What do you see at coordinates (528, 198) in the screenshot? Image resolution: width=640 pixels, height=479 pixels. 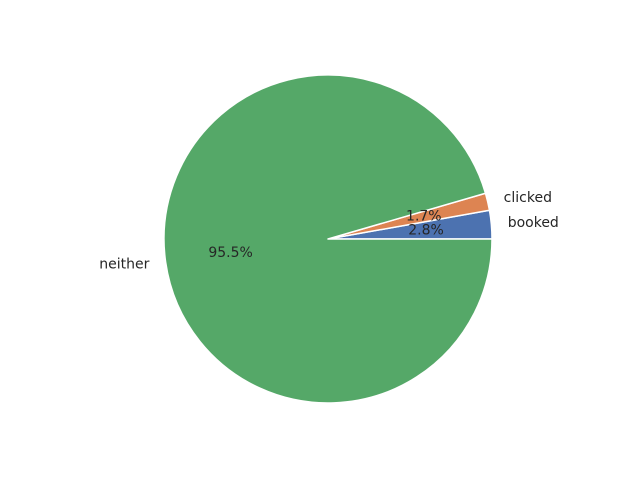 I see `slice-label-clicked: clicked` at bounding box center [528, 198].